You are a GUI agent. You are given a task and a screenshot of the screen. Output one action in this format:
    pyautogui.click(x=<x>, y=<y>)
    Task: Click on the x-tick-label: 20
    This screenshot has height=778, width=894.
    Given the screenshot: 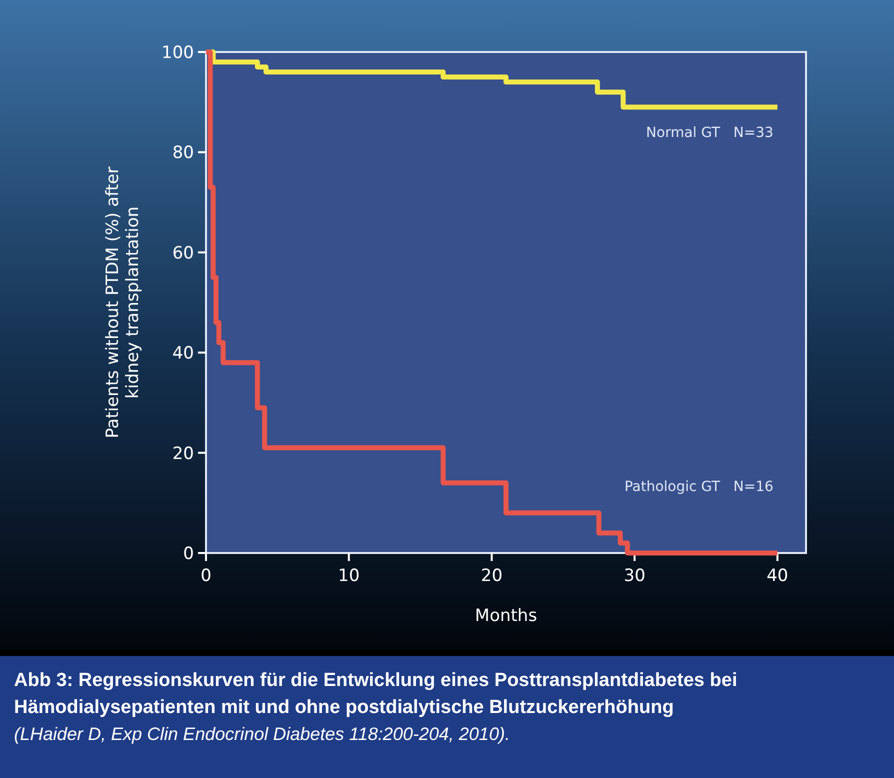 What is the action you would take?
    pyautogui.click(x=491, y=576)
    